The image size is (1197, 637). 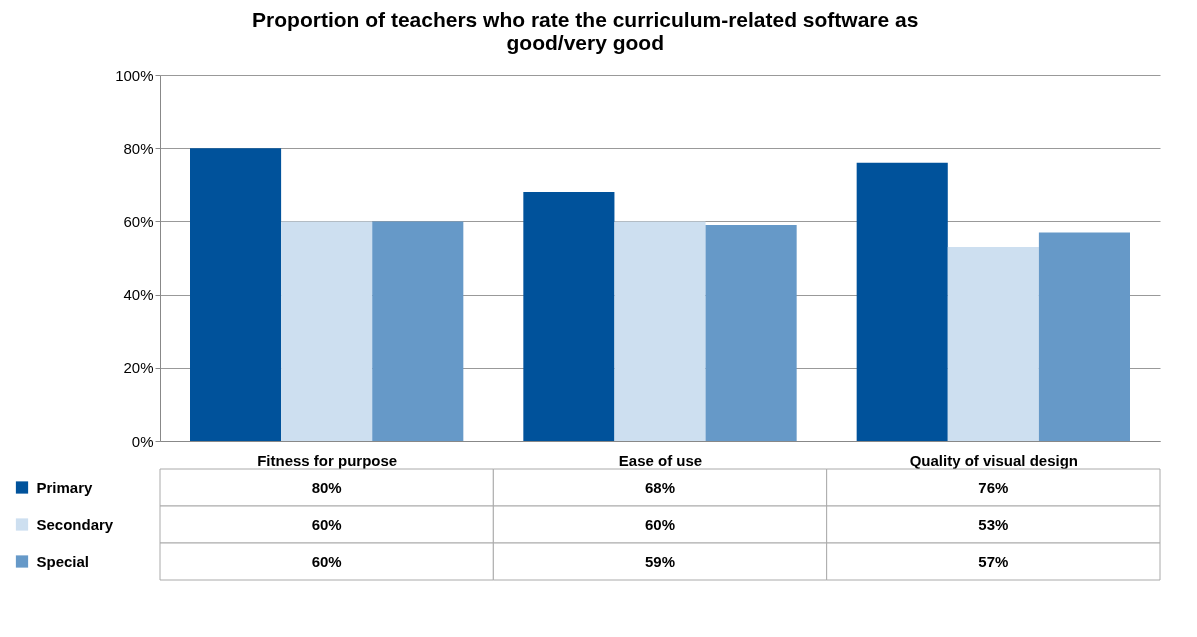 I want to click on data-label: 53%, so click(x=993, y=524).